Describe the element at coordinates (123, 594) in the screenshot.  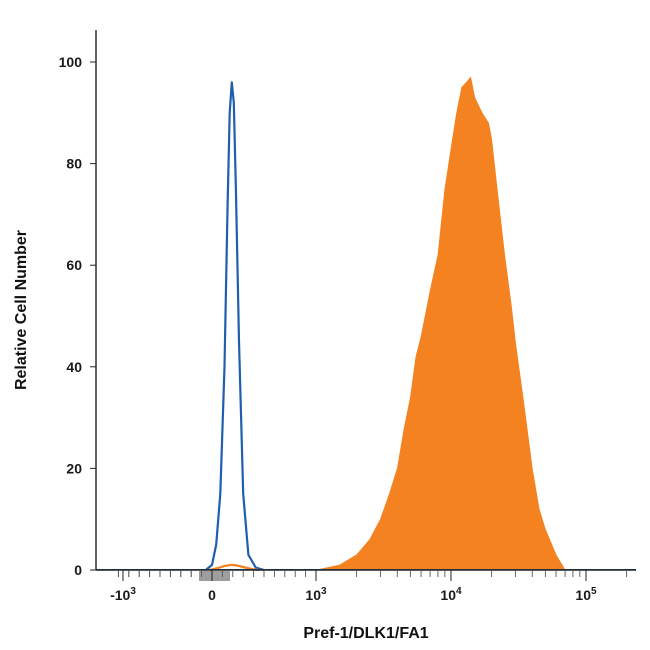
I see `x-tick-label: -103` at that location.